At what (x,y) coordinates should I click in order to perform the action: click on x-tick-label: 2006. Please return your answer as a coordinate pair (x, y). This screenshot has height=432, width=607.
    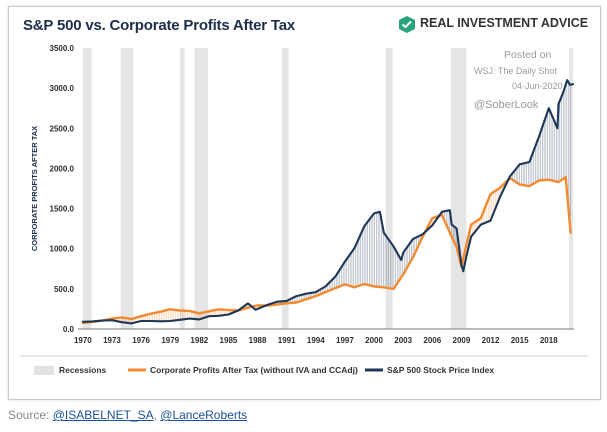
    Looking at the image, I should click on (432, 340).